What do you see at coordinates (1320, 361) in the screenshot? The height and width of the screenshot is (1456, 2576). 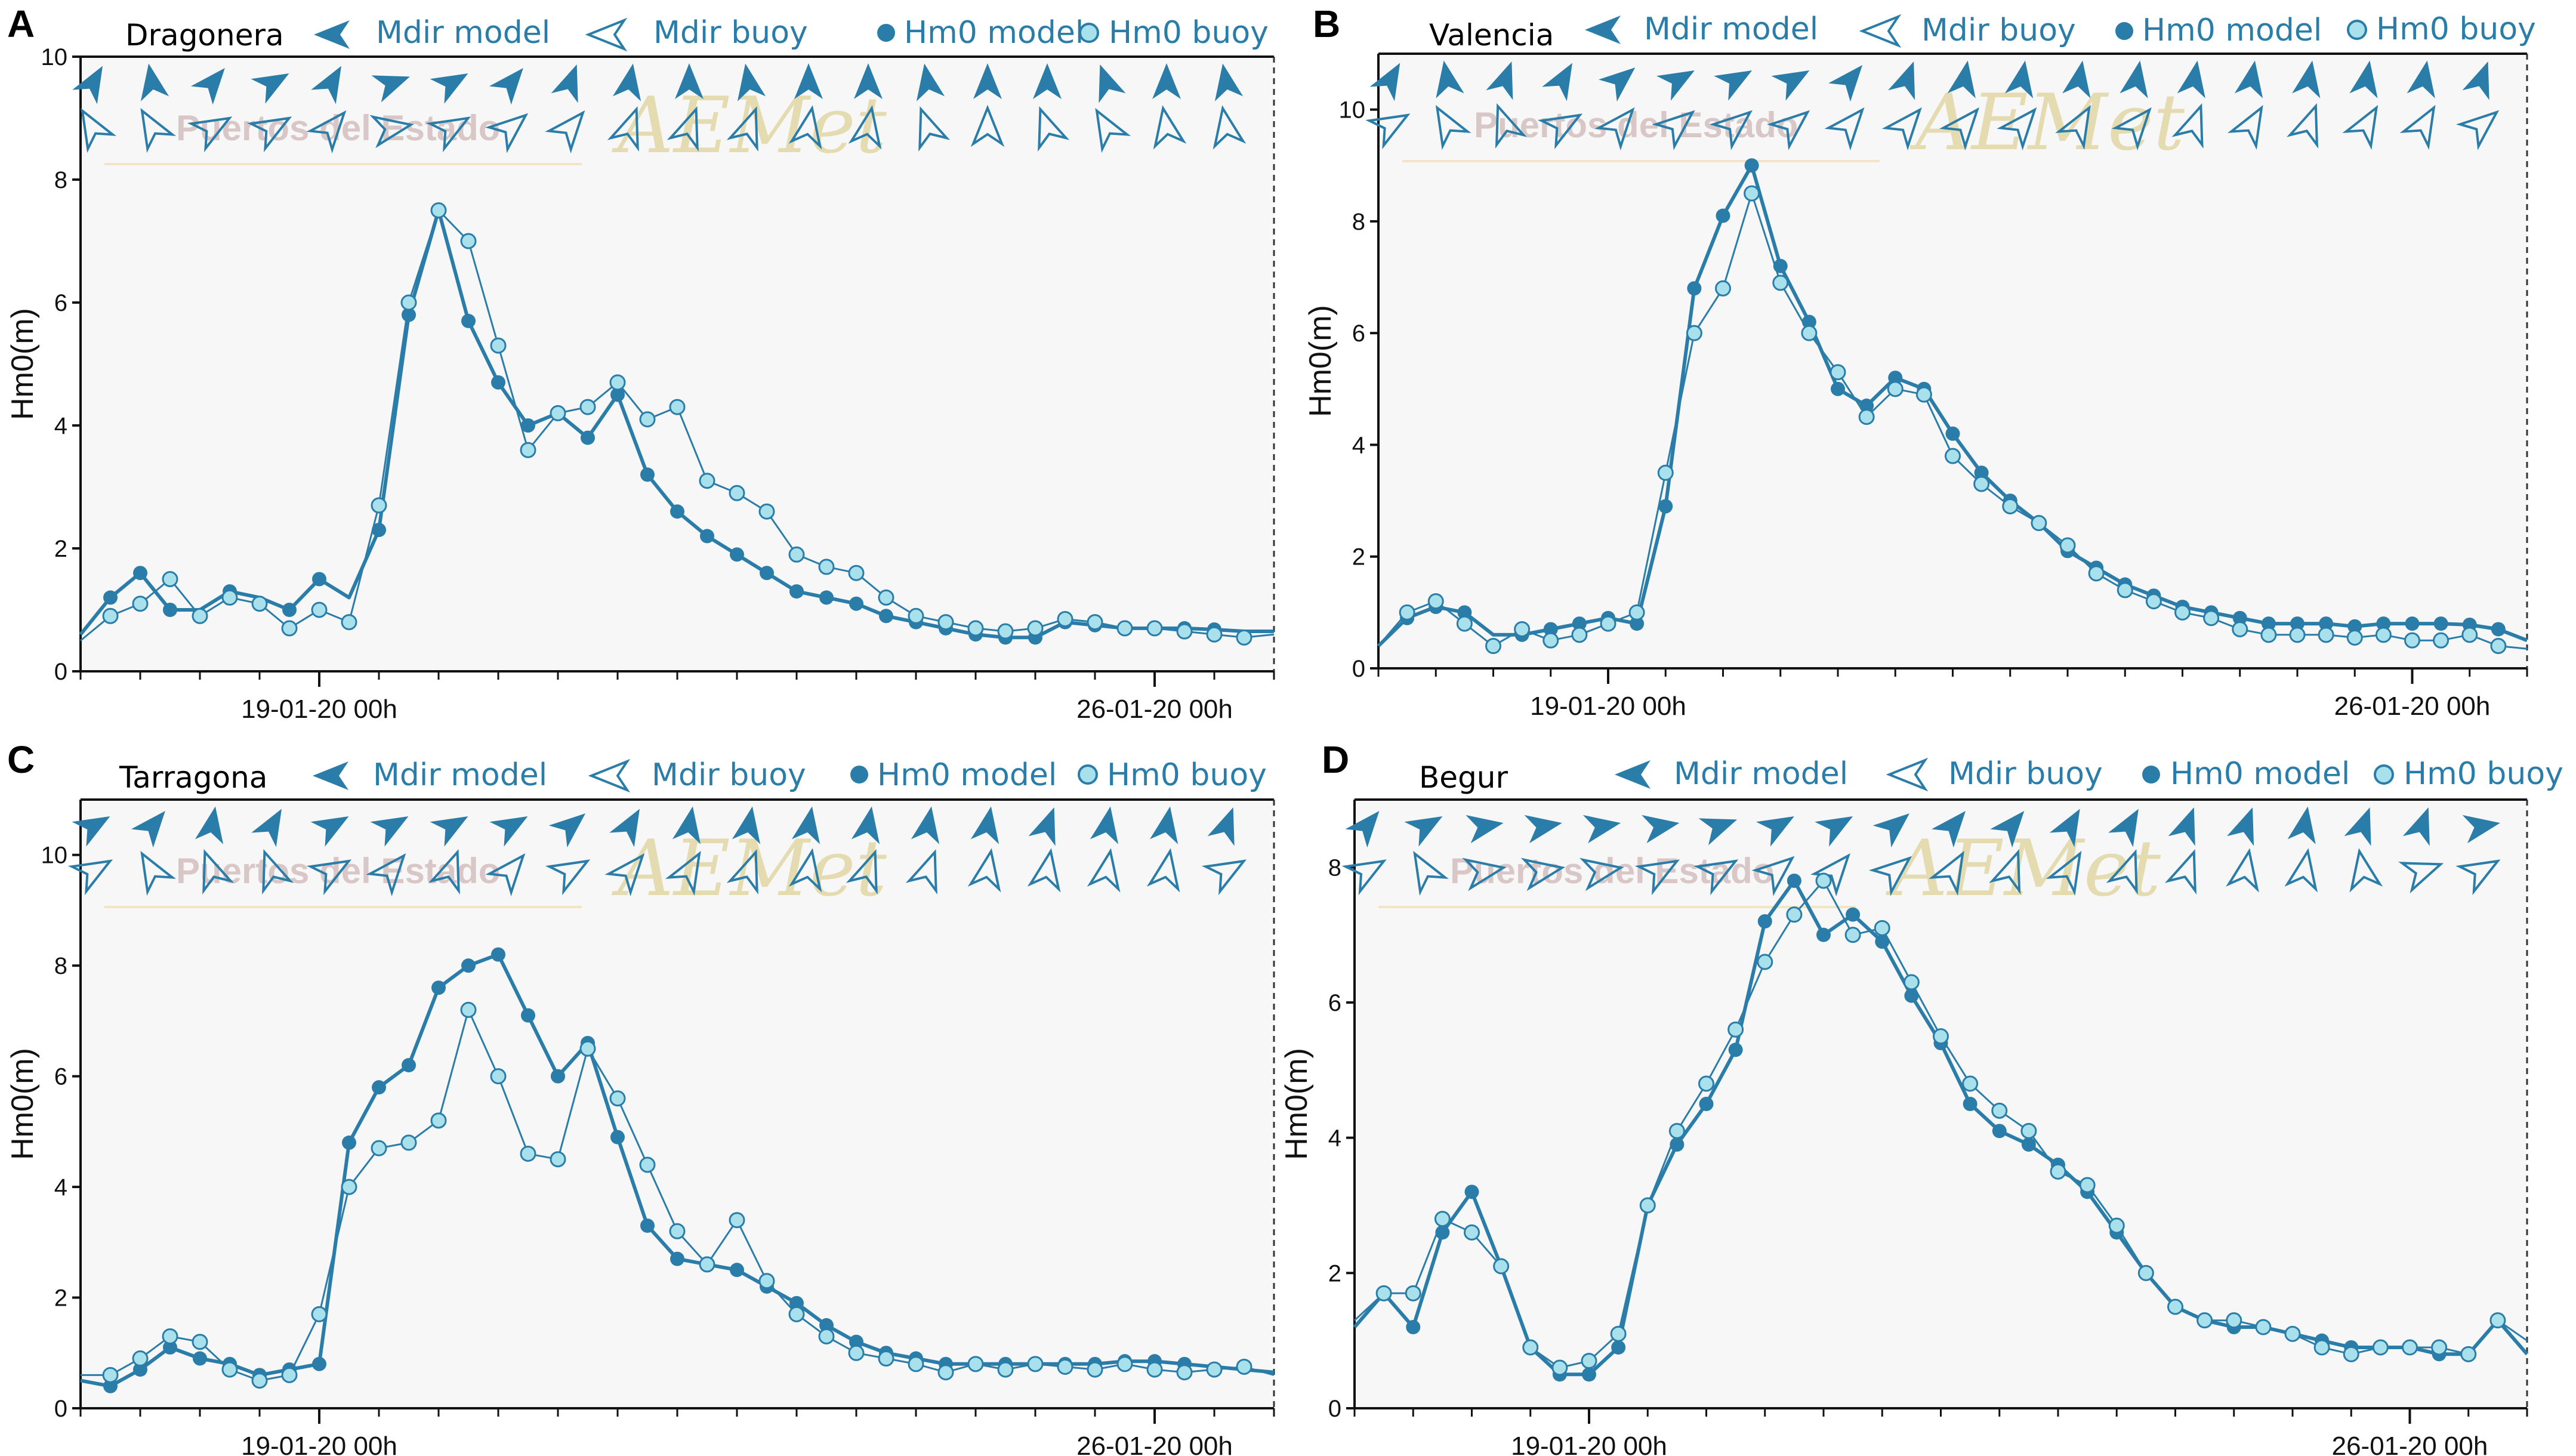 I see `y-axis-label: Hm0(m)` at bounding box center [1320, 361].